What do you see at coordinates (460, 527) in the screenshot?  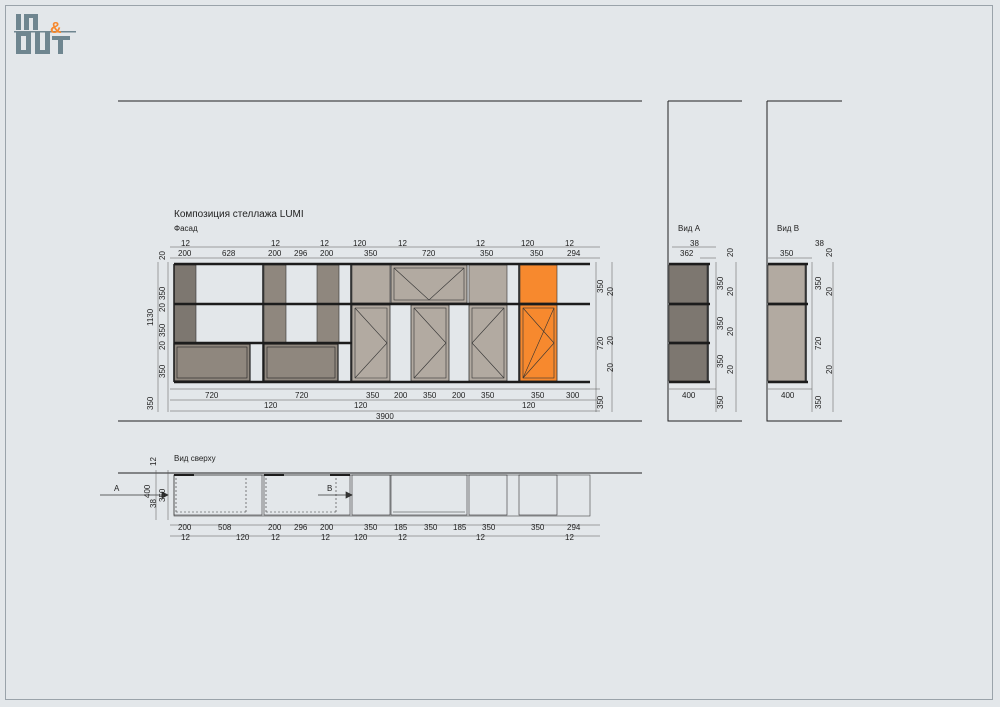 I see `dim-label: 185` at bounding box center [460, 527].